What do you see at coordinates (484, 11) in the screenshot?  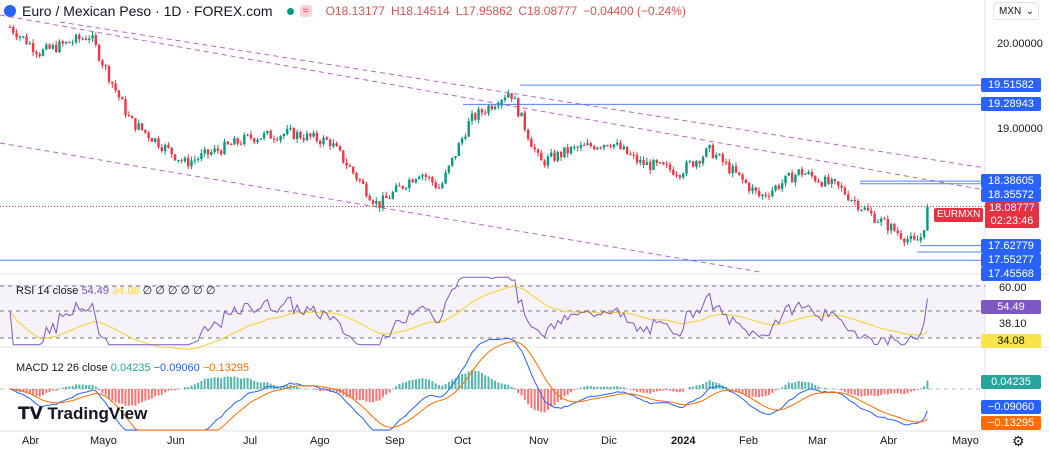 I see `low-value: L17.95862` at bounding box center [484, 11].